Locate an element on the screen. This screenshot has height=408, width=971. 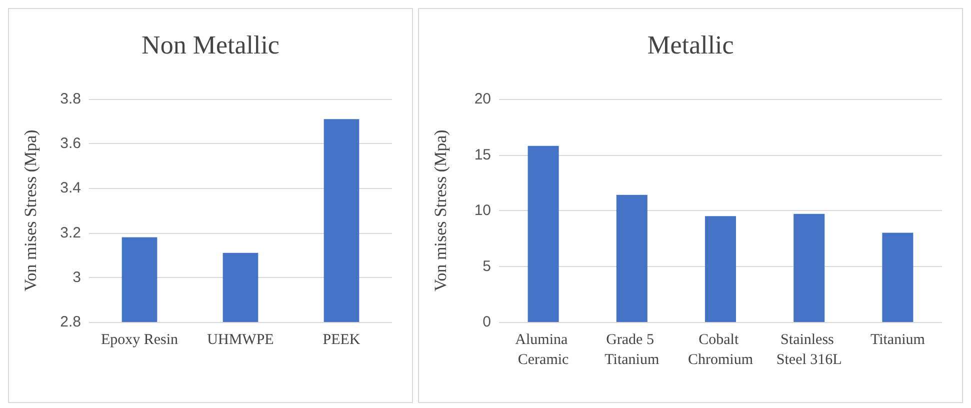
y-tick-label: 15 is located at coordinates (482, 155).